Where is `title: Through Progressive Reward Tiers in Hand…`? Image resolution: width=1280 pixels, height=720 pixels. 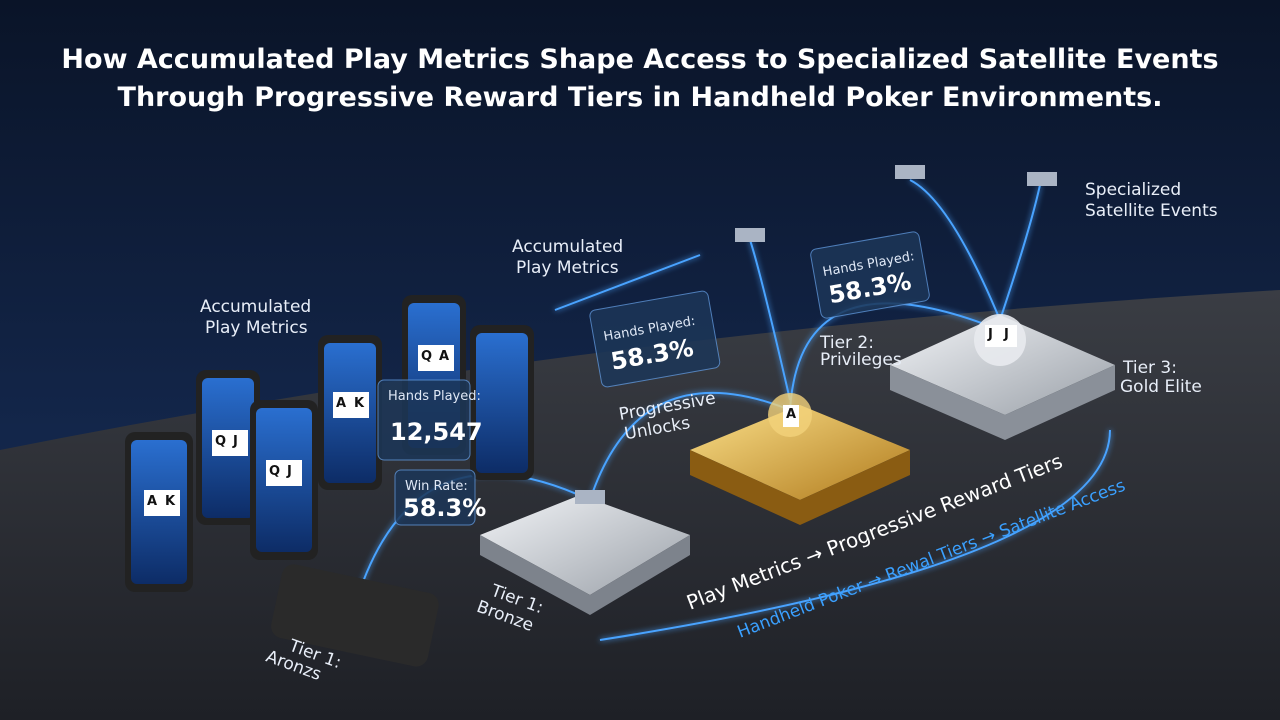
title: Through Progressive Reward Tiers in Hand… is located at coordinates (640, 97).